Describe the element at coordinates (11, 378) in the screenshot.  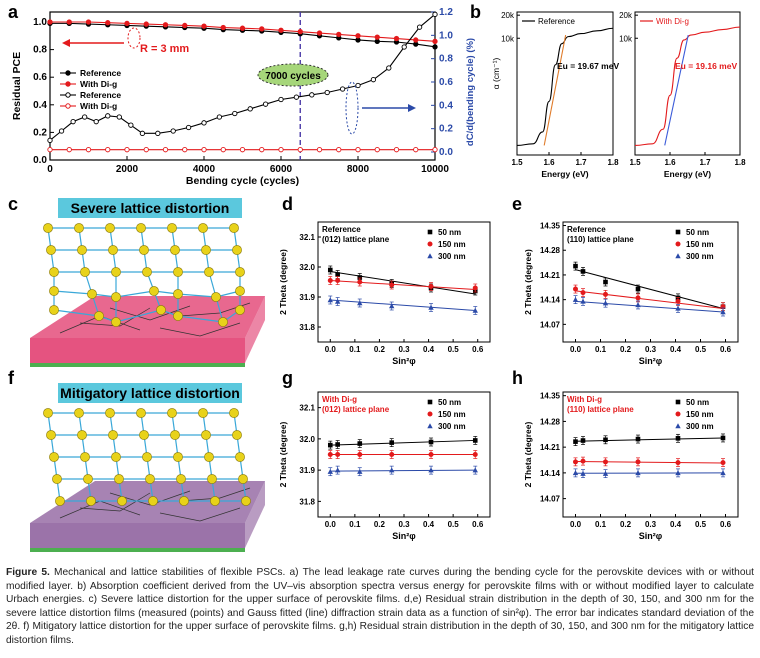
I see `panel-letter-f: f` at that location.